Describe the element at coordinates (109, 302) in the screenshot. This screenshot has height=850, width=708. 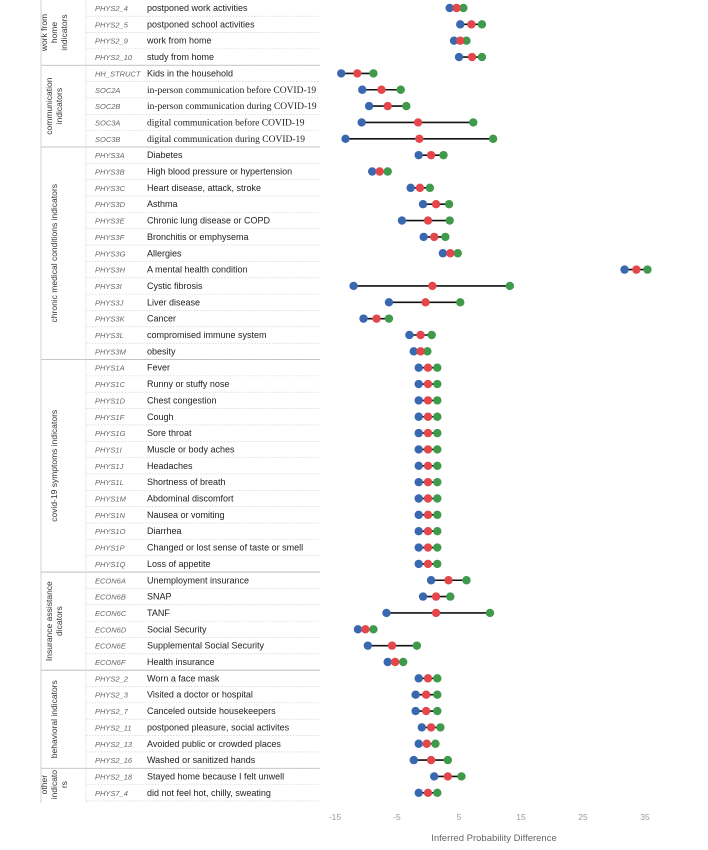
I see `row-code: PHYS3J` at that location.